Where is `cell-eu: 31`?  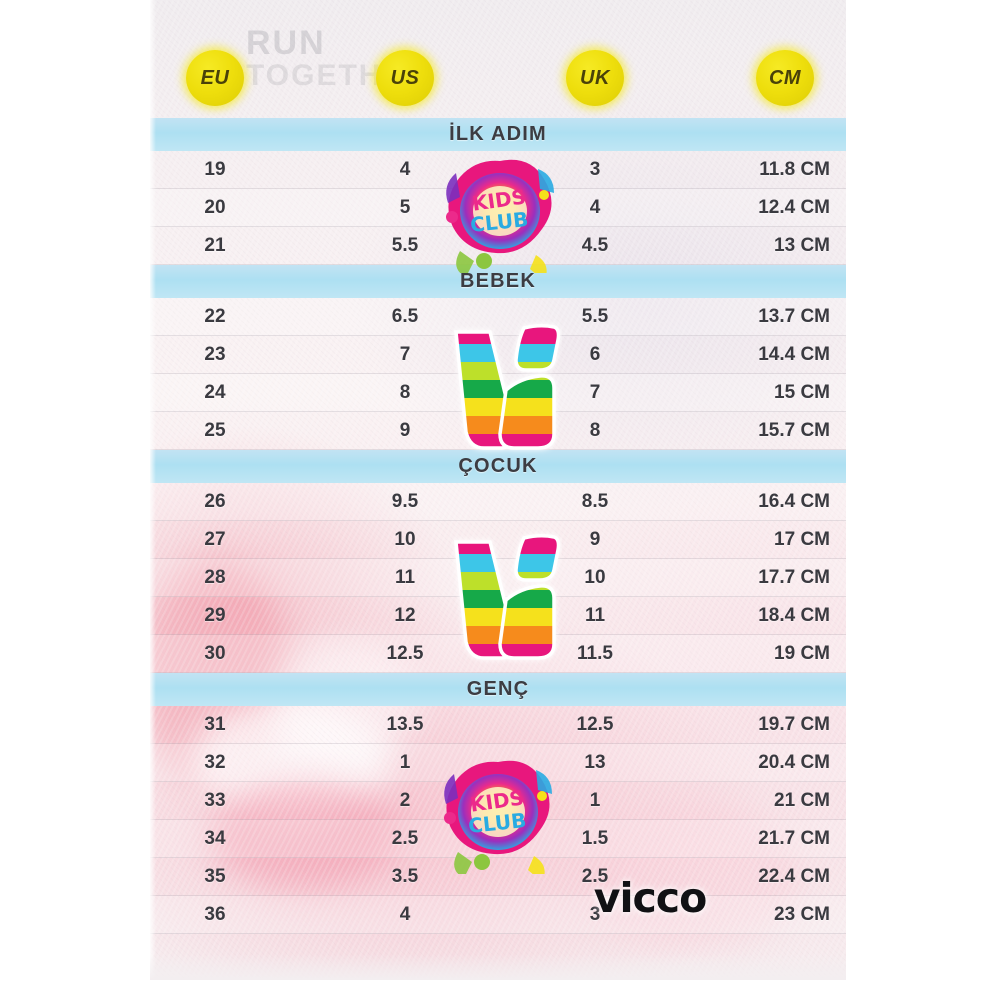
cell-eu: 31 is located at coordinates (215, 724).